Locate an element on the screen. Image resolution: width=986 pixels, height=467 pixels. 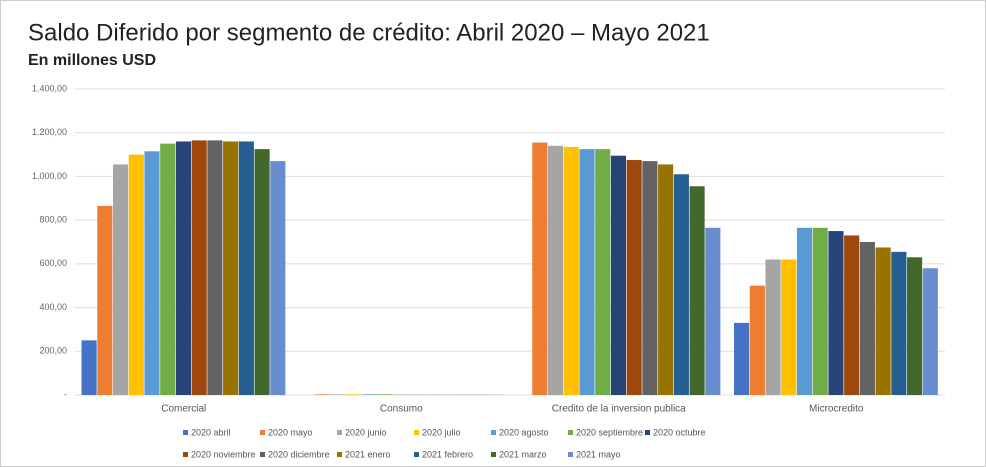
legend-label: 2020 abril is located at coordinates (211, 432).